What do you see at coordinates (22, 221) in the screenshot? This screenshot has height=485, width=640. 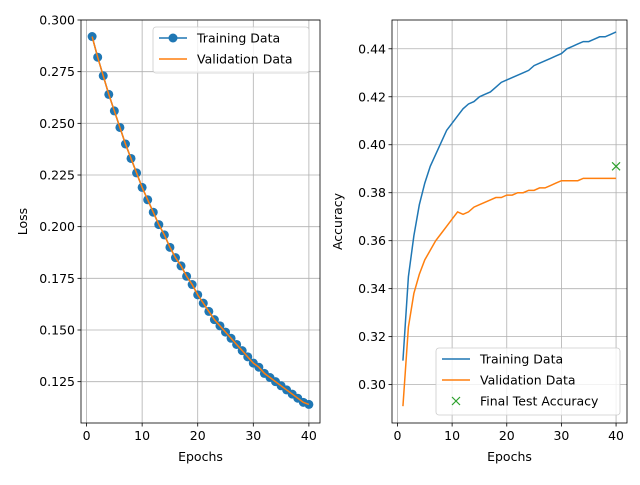 I see `y-axis-label: Loss` at bounding box center [22, 221].